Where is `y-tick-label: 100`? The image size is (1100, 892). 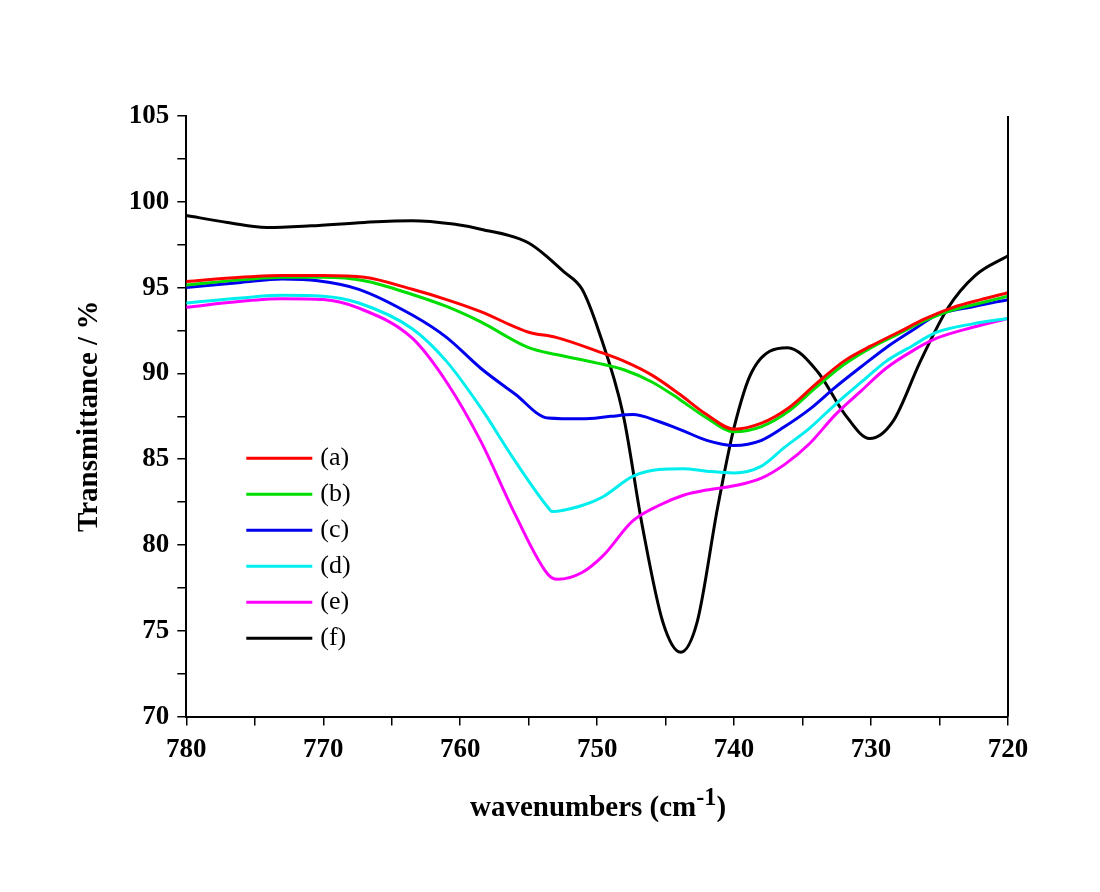 y-tick-label: 100 is located at coordinates (149, 199).